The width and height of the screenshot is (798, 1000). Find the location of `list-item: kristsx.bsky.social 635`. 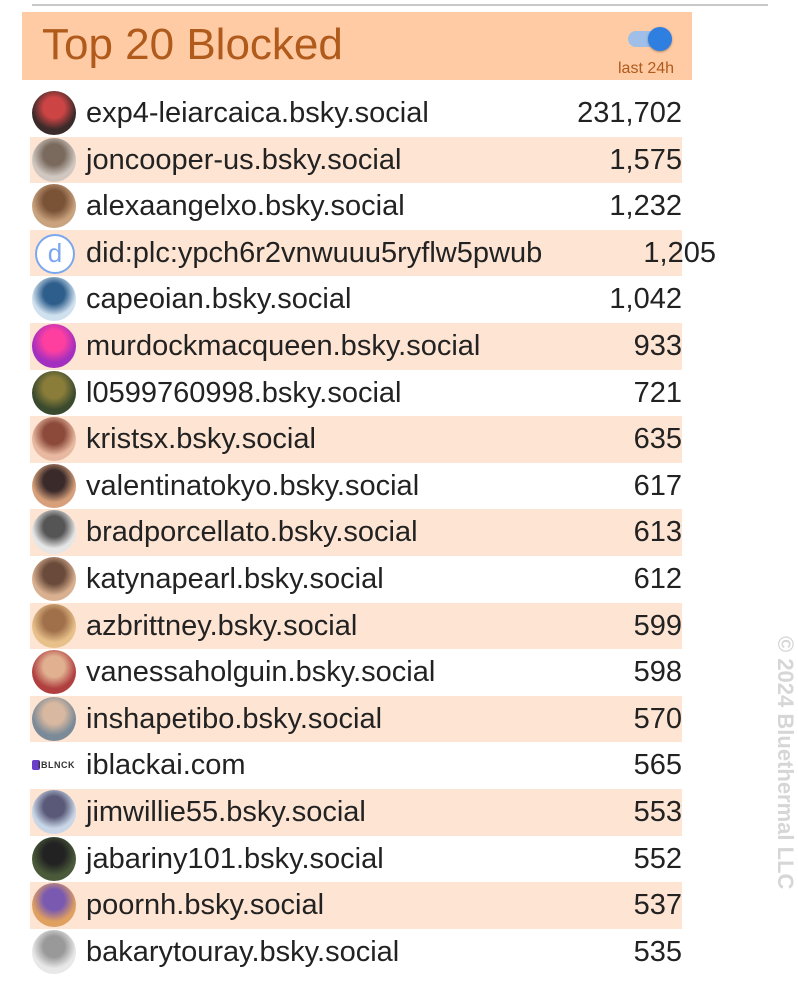

list-item: kristsx.bsky.social 635 is located at coordinates (356, 439).